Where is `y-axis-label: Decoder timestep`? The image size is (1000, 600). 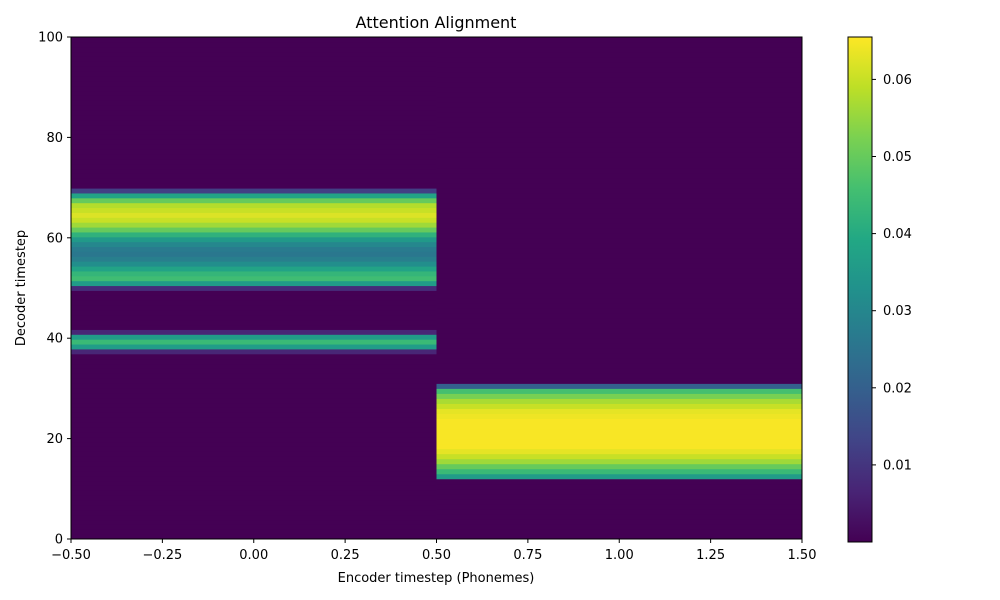
y-axis-label: Decoder timestep is located at coordinates (21, 288).